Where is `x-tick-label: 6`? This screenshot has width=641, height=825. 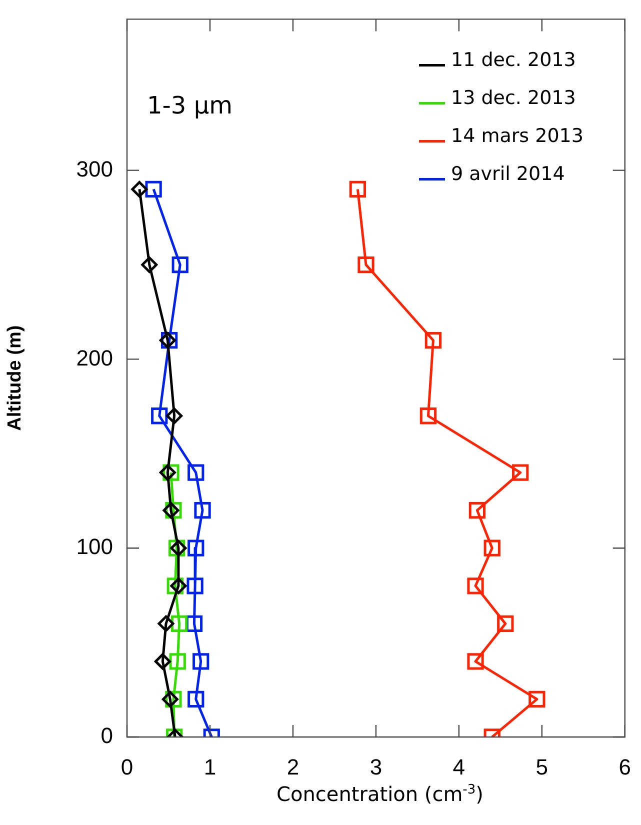
x-tick-label: 6 is located at coordinates (625, 767).